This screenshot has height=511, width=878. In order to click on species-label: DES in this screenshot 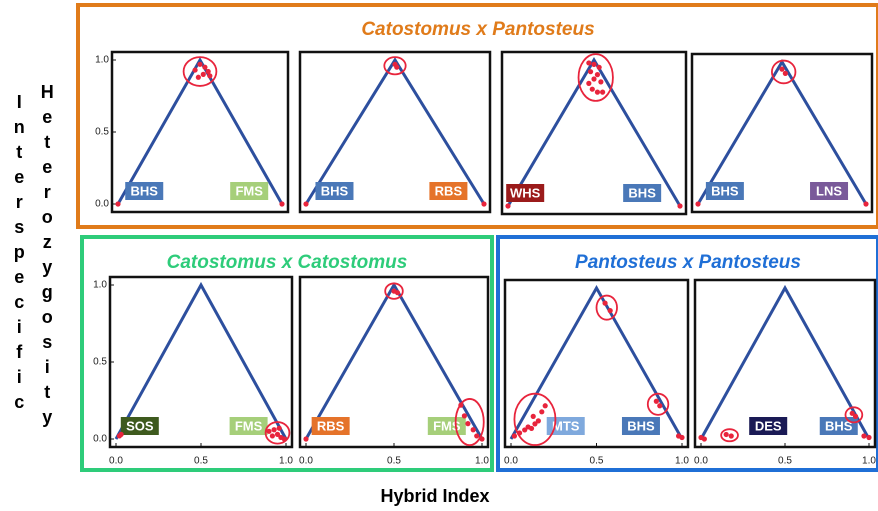, I will do `click(768, 425)`.